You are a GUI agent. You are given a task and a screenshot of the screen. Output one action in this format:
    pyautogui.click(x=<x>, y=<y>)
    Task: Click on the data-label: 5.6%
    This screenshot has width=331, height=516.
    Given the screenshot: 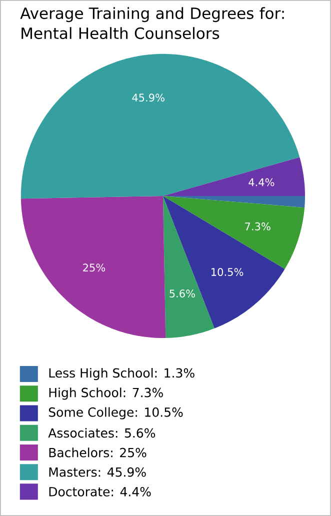 What is the action you would take?
    pyautogui.click(x=182, y=294)
    